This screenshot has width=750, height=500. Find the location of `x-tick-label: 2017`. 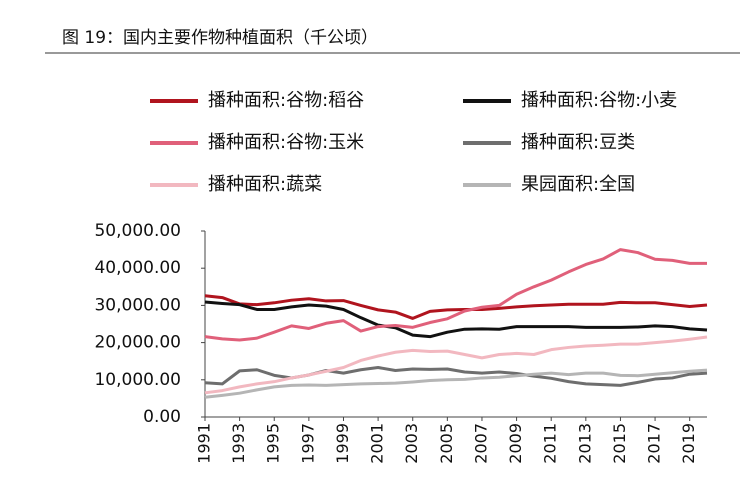

x-tick-label: 2017 is located at coordinates (654, 443).